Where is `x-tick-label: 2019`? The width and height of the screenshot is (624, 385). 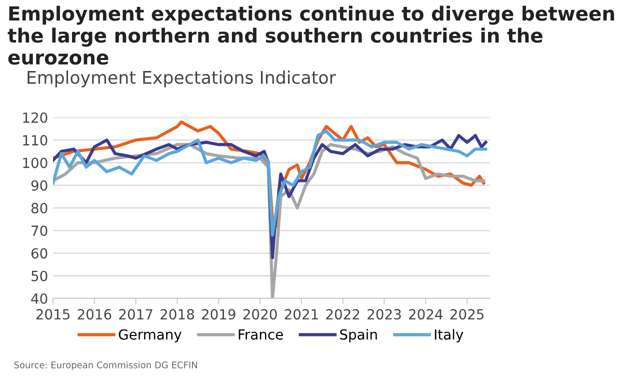
x-tick-label: 2019 is located at coordinates (219, 314).